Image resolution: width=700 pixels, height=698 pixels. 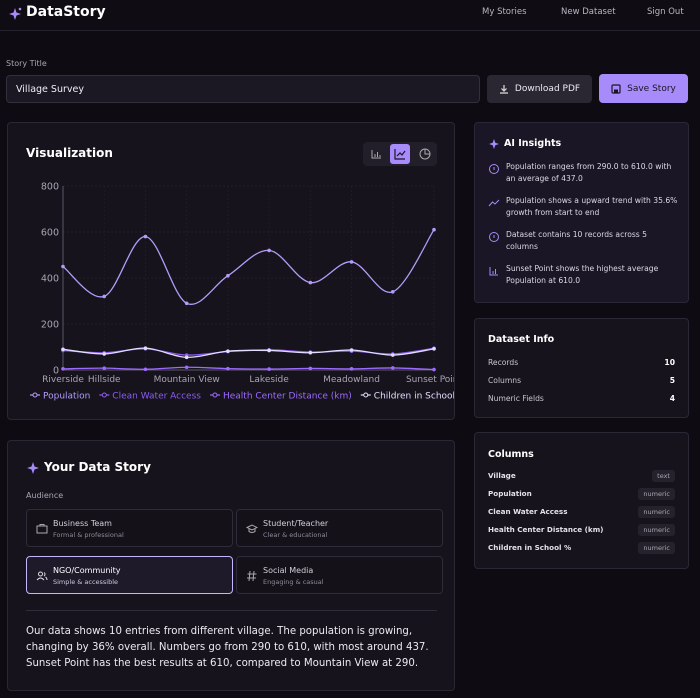 What do you see at coordinates (546, 529) in the screenshot?
I see `column-name: Health Center Distance (km)` at bounding box center [546, 529].